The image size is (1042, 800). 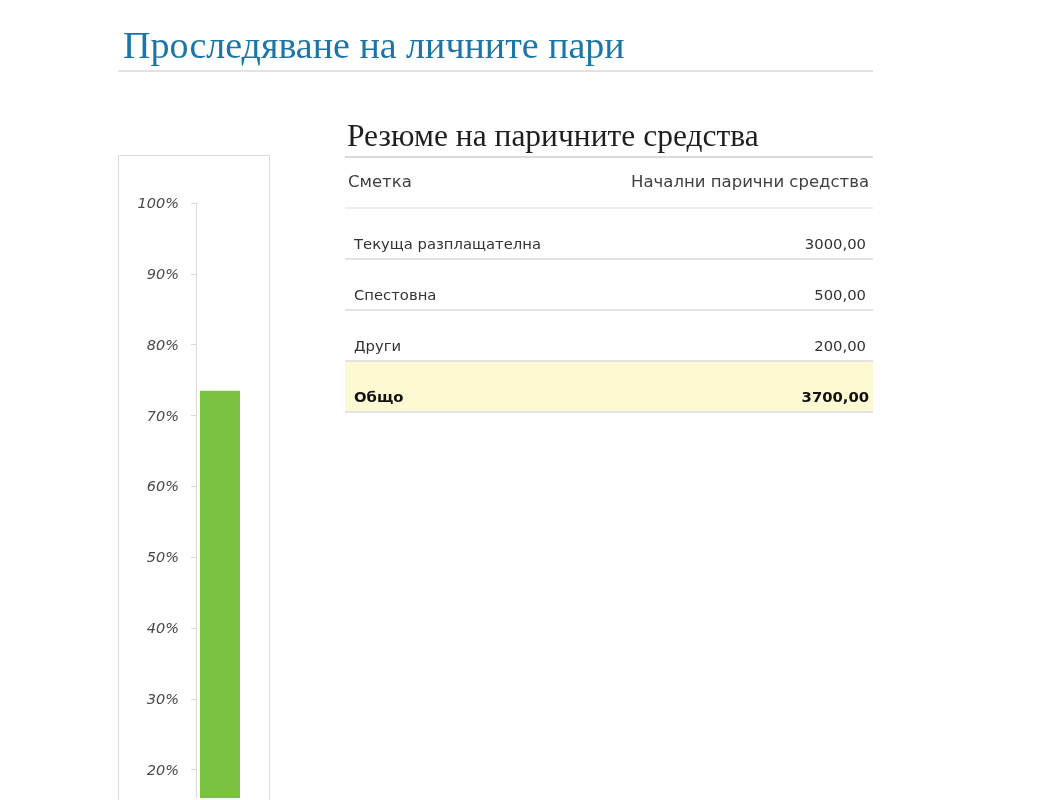 I want to click on y-tick-label: 80%, so click(x=162, y=344).